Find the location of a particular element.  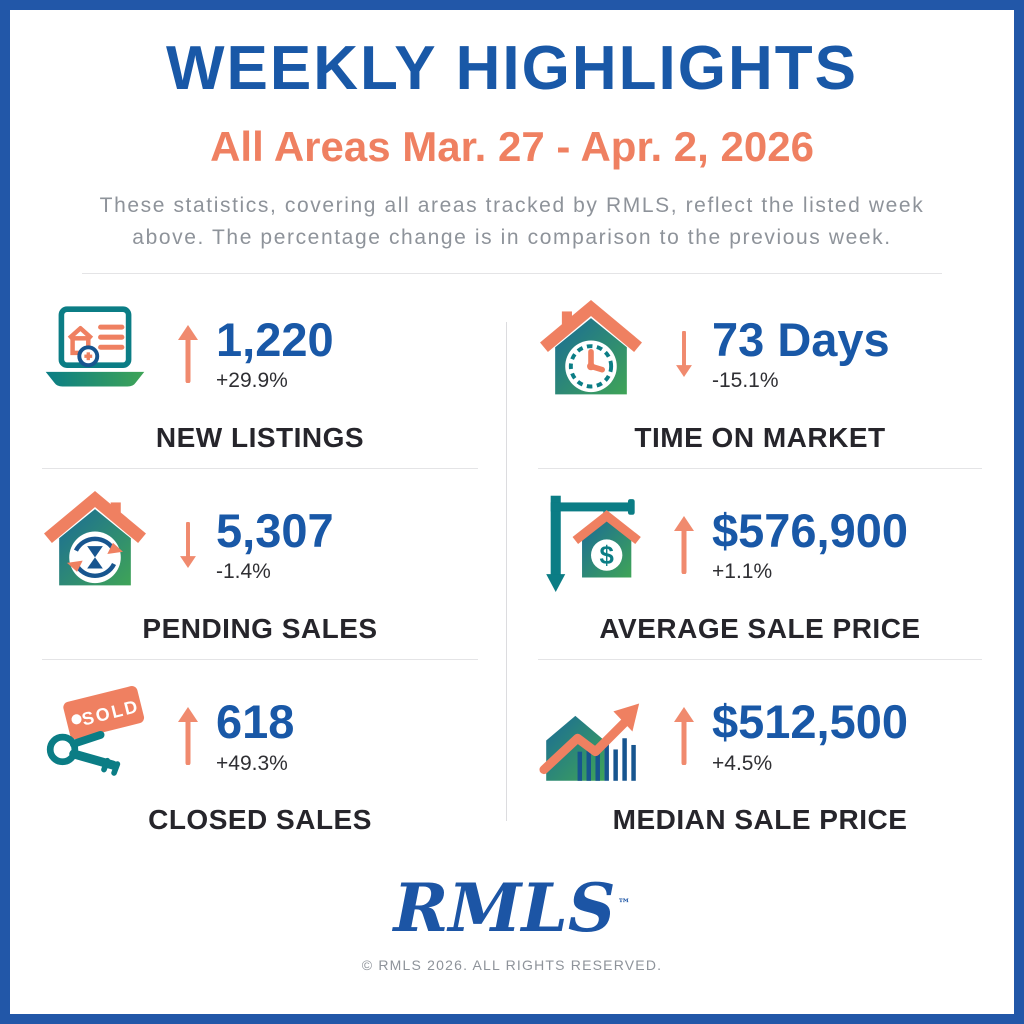

rmls-logo-text: RMLS is located at coordinates (504, 907).